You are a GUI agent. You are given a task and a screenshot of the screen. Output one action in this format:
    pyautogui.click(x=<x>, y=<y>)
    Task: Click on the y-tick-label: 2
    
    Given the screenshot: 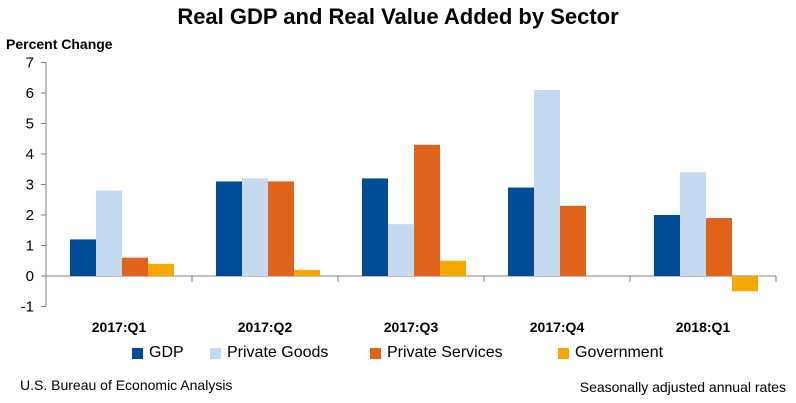 What is the action you would take?
    pyautogui.click(x=30, y=215)
    